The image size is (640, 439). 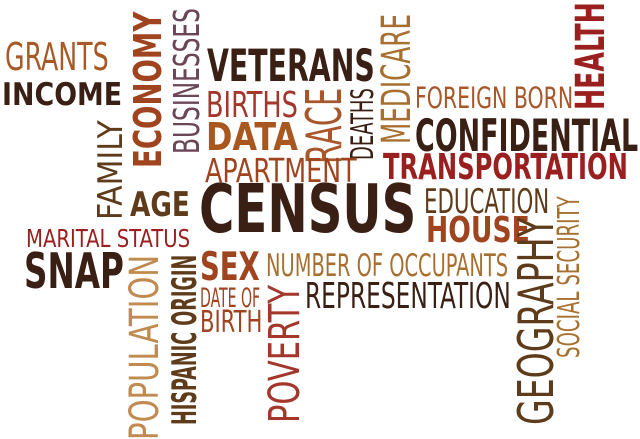 I want to click on word-birth: BIRTH, so click(x=231, y=323).